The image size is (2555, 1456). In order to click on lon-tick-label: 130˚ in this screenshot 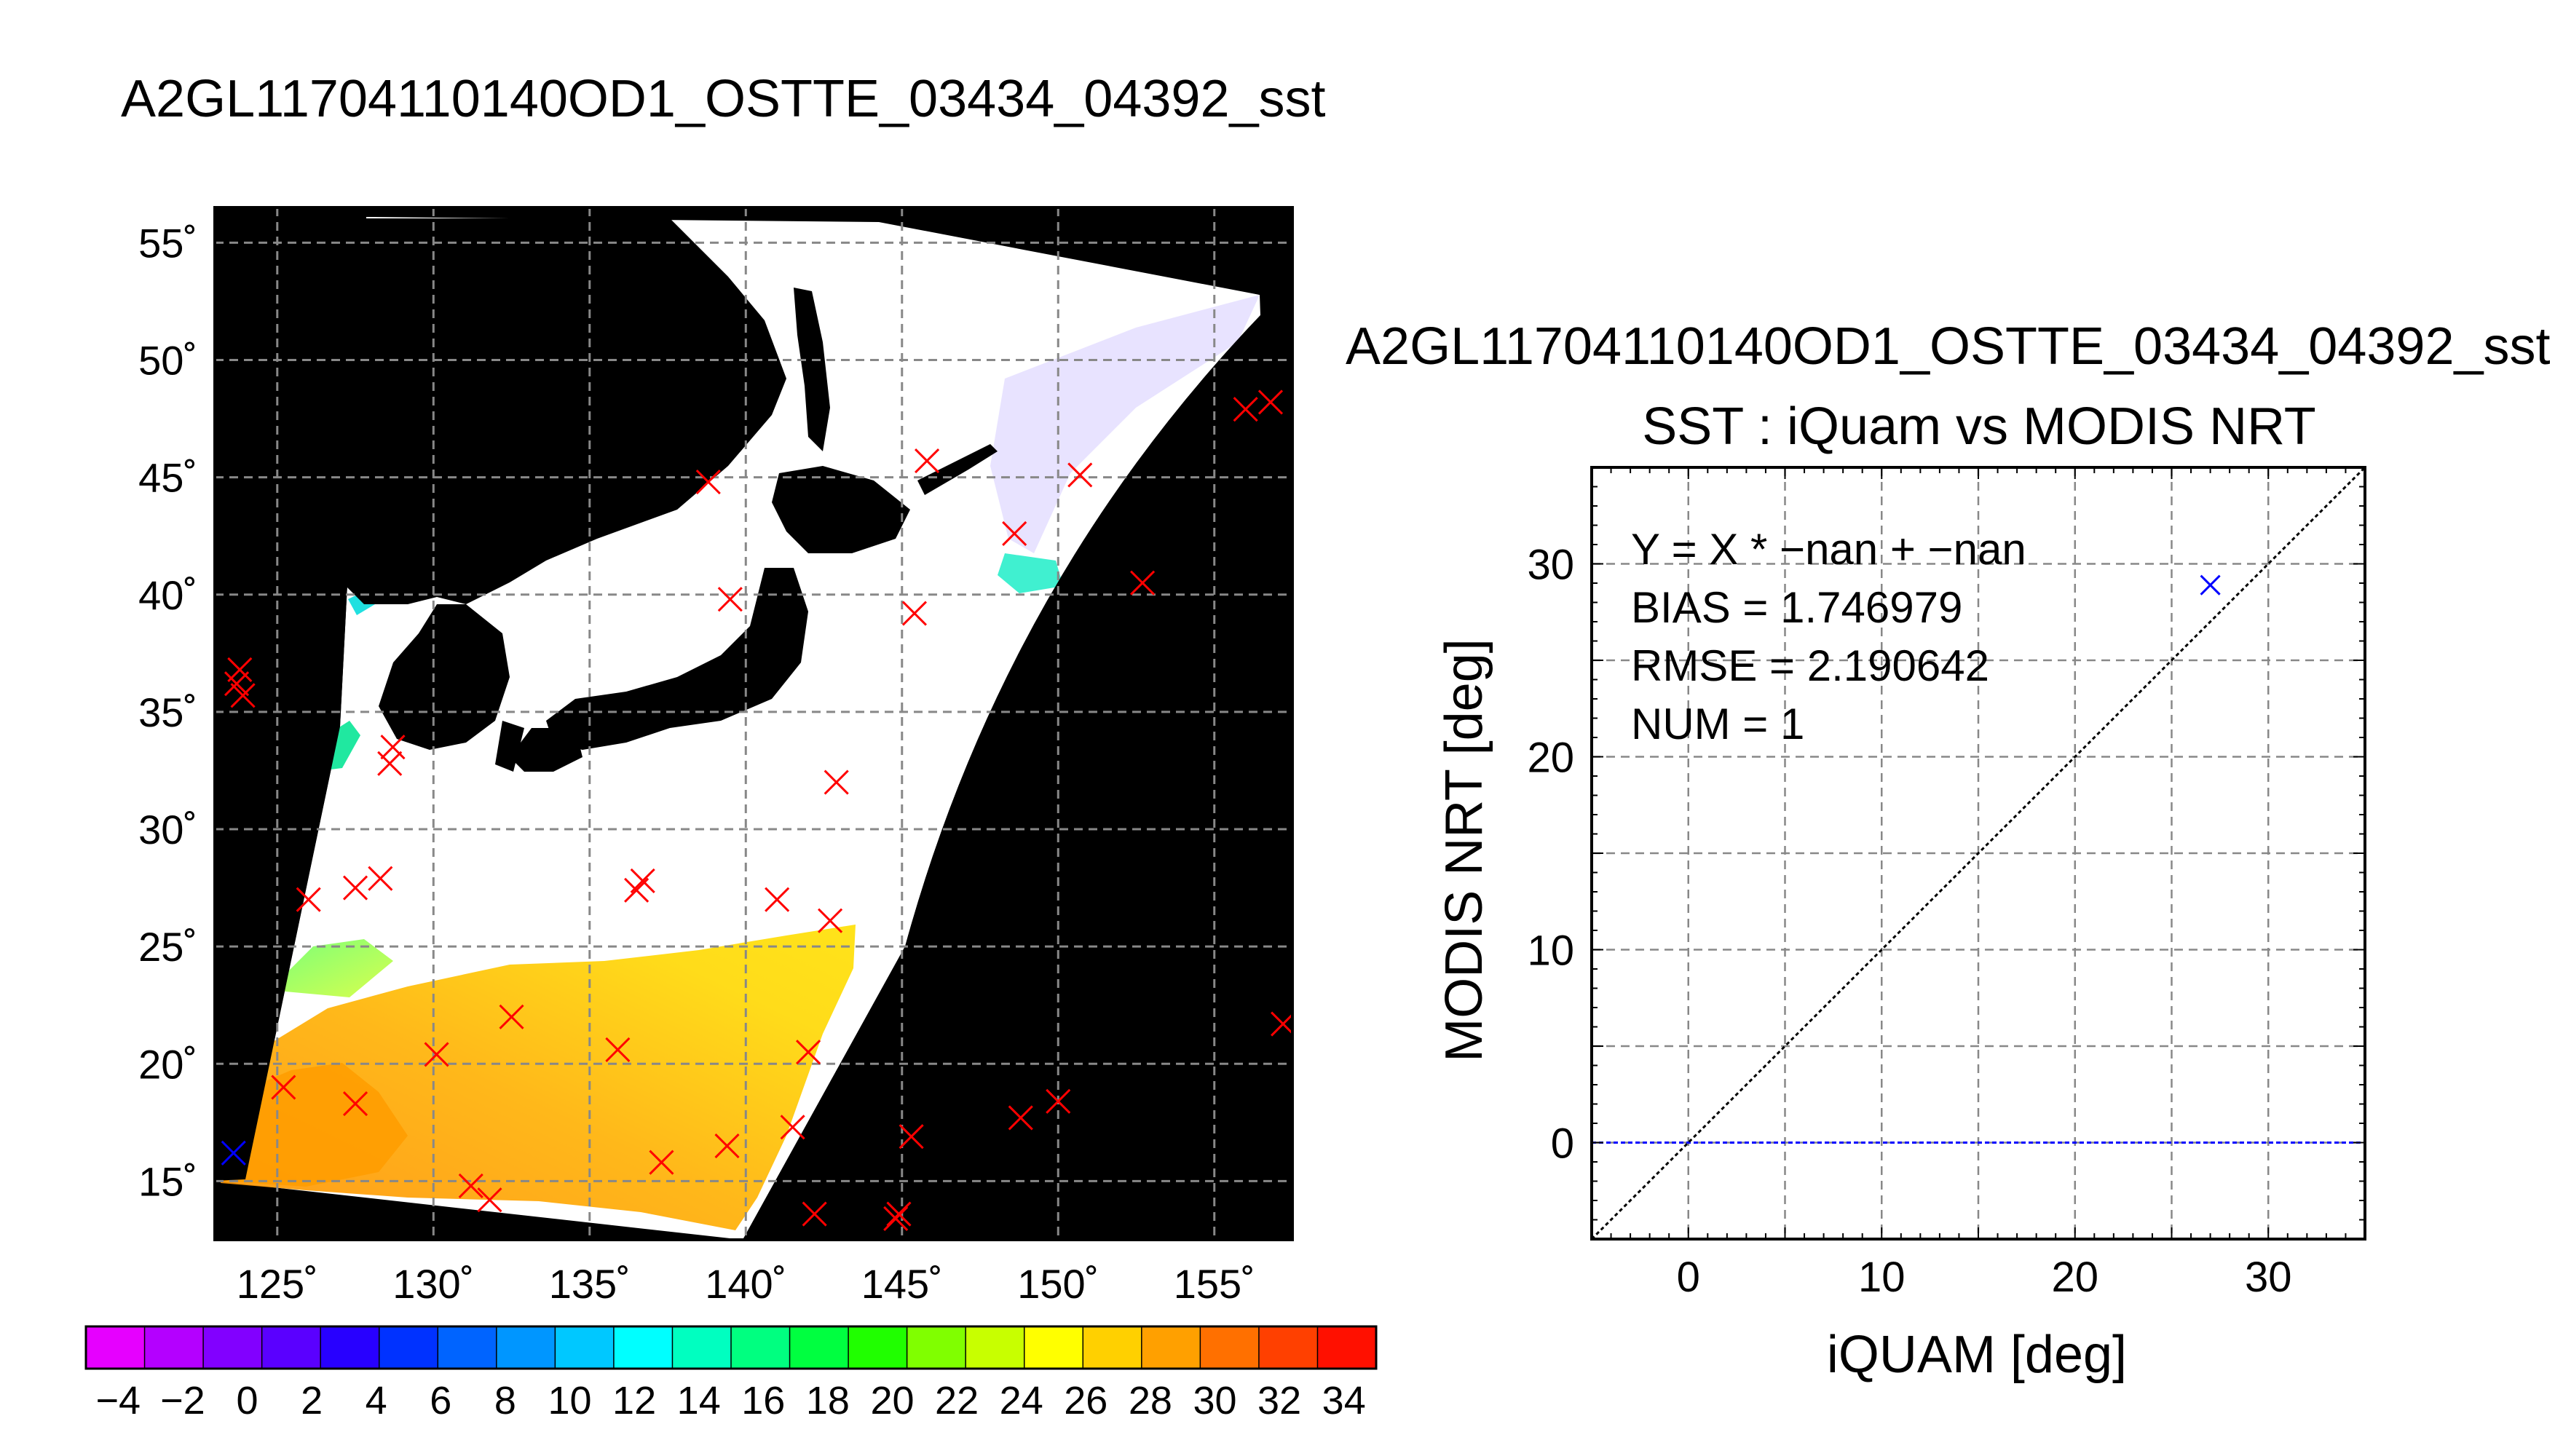, I will do `click(433, 1284)`.